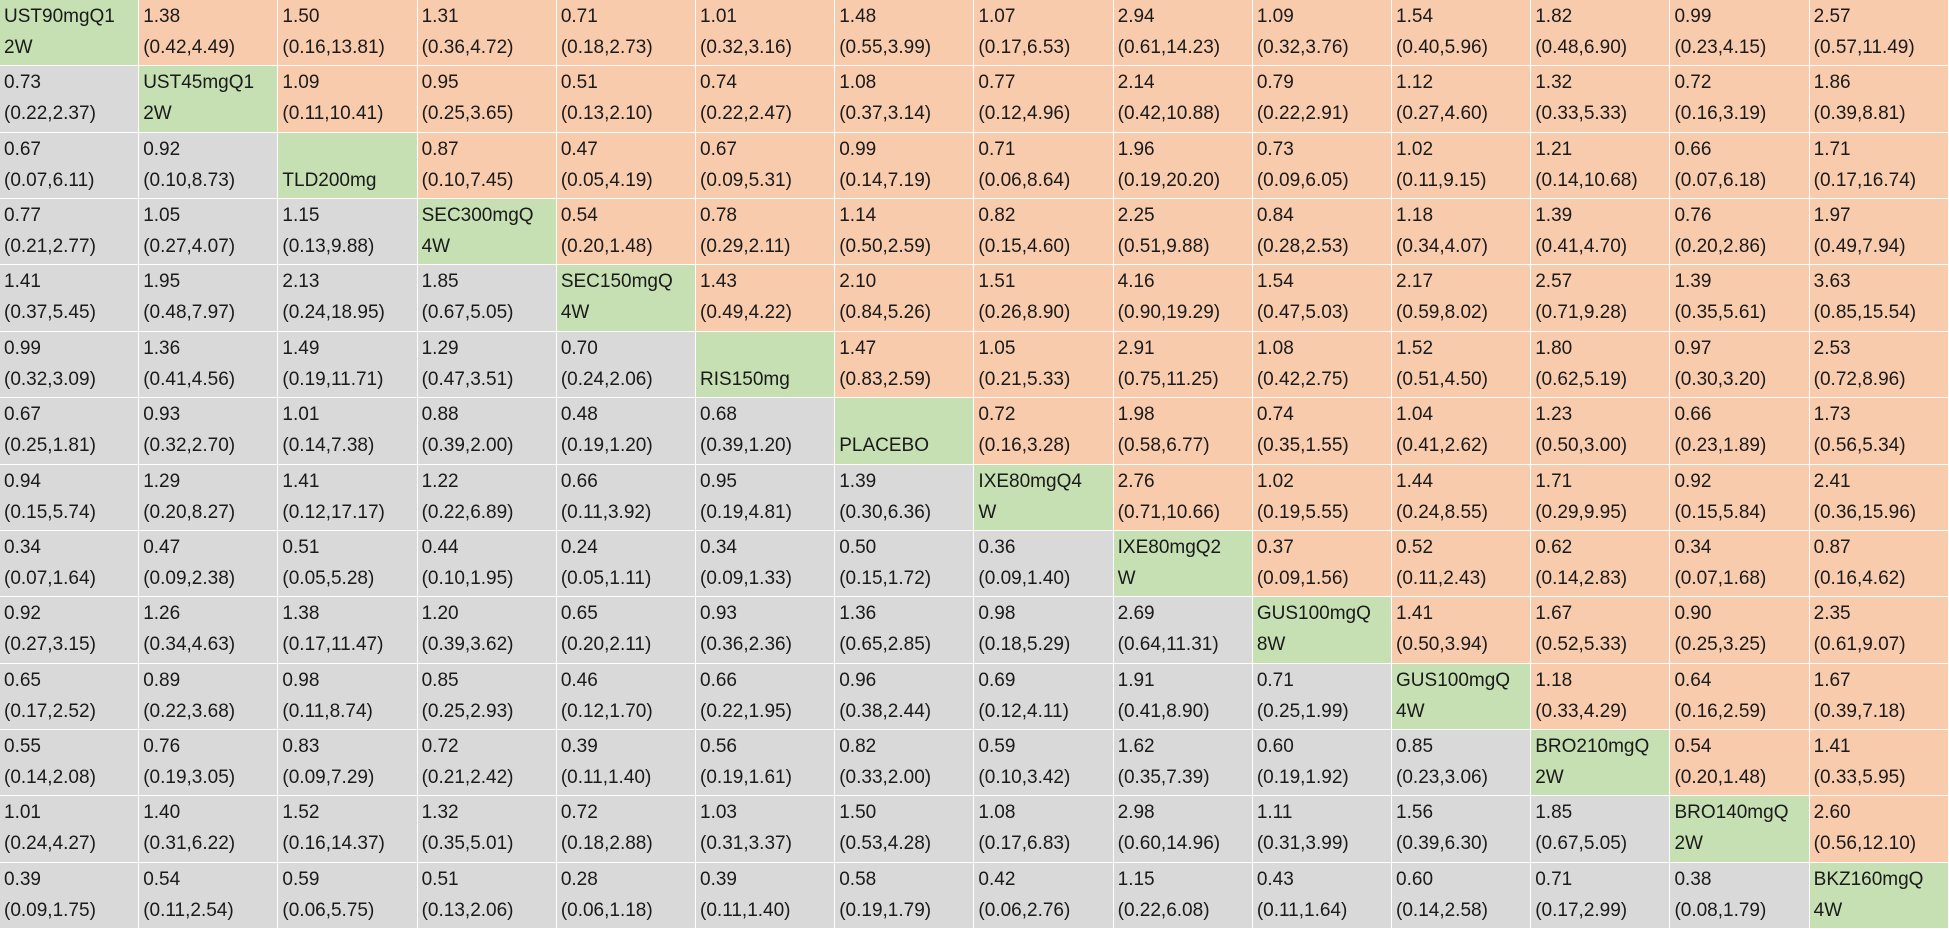  Describe the element at coordinates (1462, 298) in the screenshot. I see `comparison-cell: 2.17 (0.59,8.02)` at that location.